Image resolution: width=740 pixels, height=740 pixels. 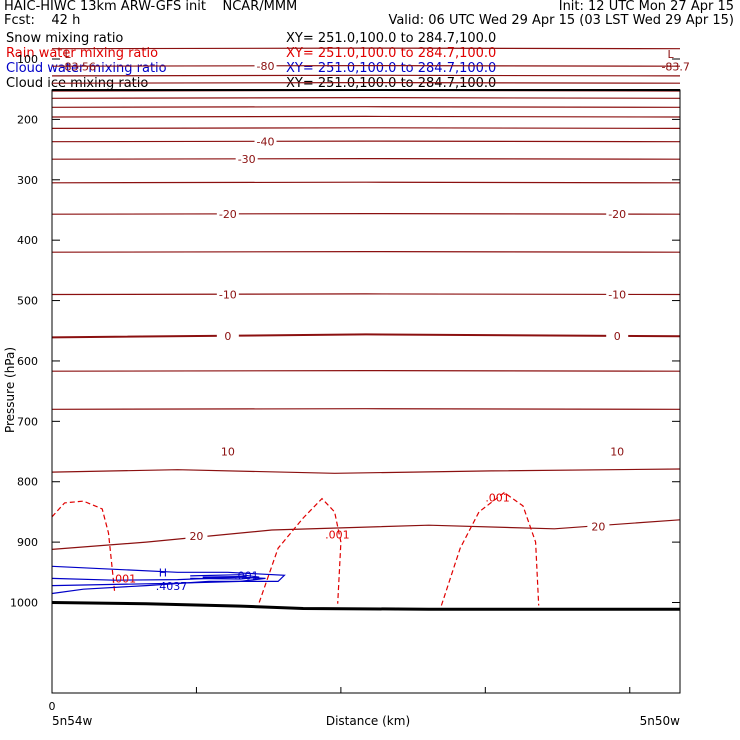 What do you see at coordinates (391, 68) in the screenshot?
I see `field-cloud-water-xy: XY= 251.0,100.0 to 284.7,100.0` at bounding box center [391, 68].